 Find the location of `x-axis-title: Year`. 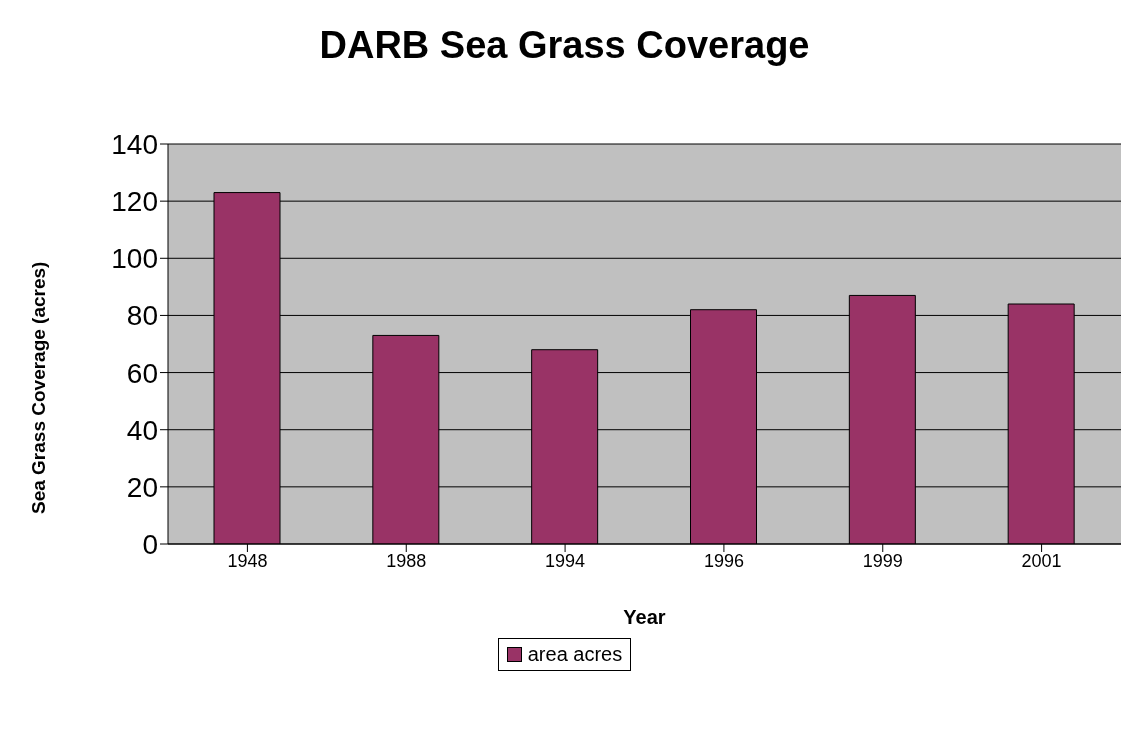

x-axis-title: Year is located at coordinates (644, 617).